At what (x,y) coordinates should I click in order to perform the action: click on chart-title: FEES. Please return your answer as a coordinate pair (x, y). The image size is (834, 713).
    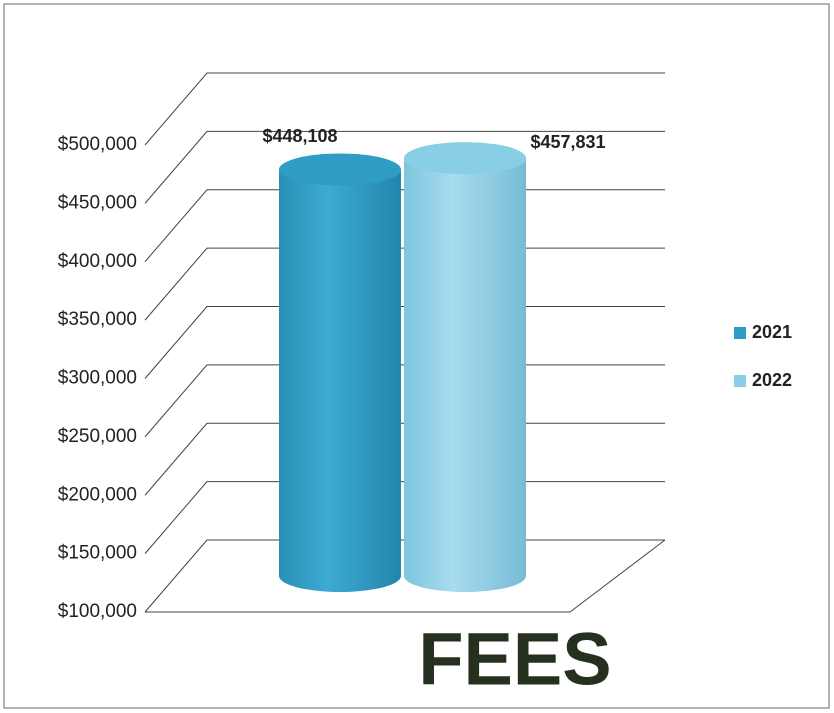
    Looking at the image, I should click on (514, 659).